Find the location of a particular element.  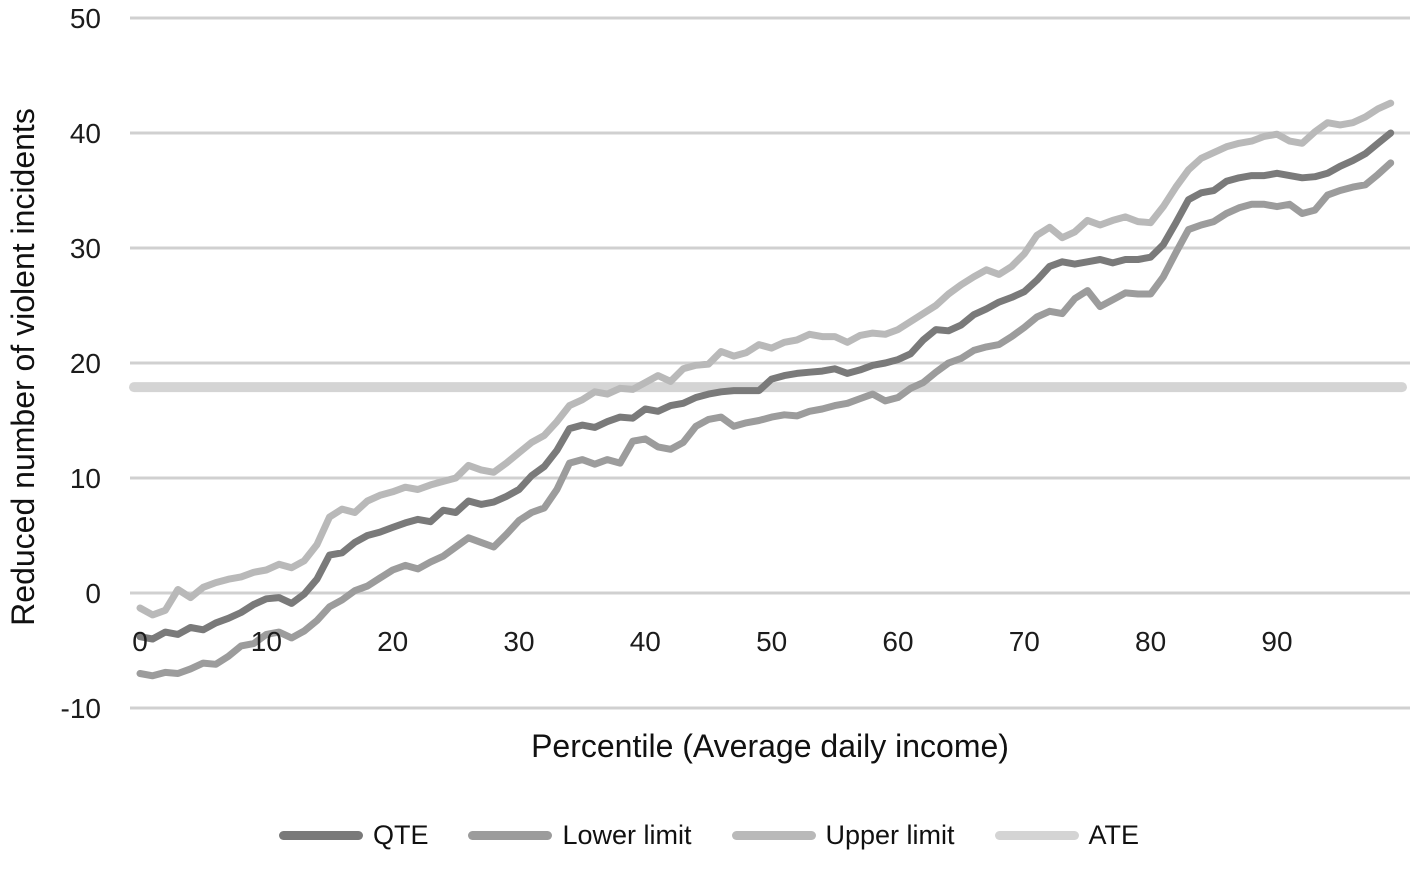

y-tick-label: 0 is located at coordinates (93, 593).